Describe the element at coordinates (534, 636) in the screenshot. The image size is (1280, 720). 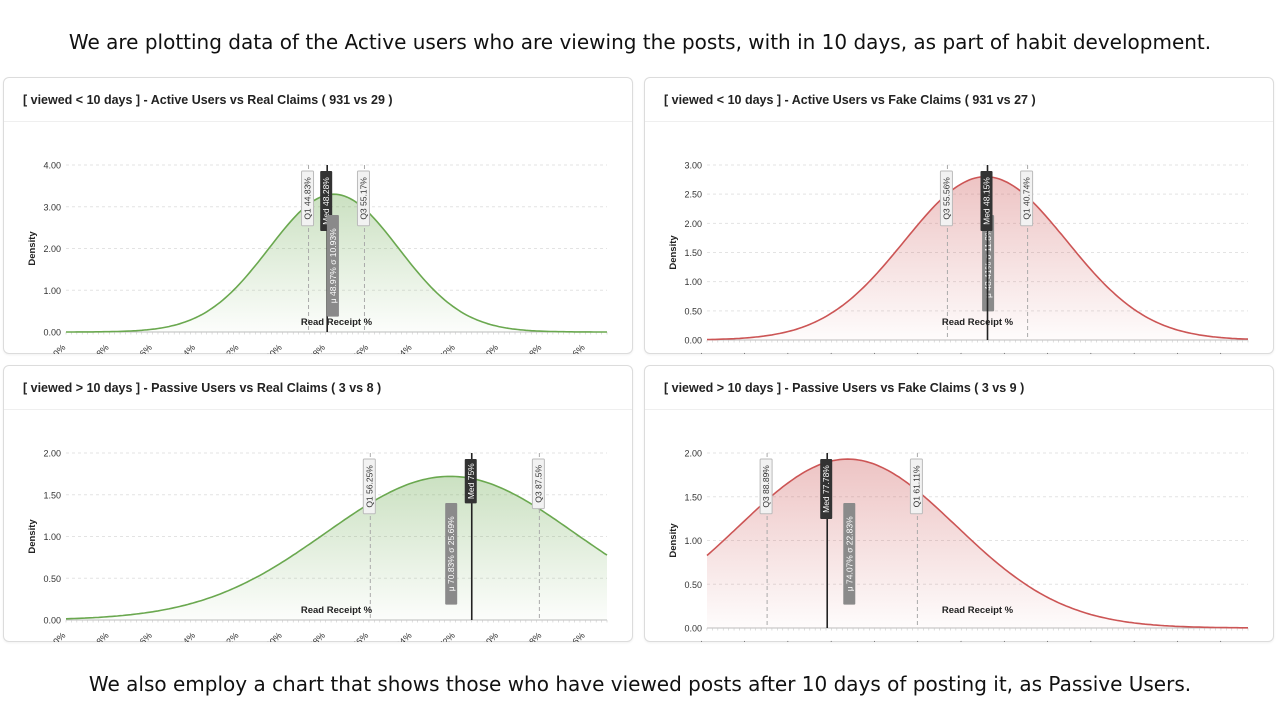
I see `x-tick-label: 88%` at that location.